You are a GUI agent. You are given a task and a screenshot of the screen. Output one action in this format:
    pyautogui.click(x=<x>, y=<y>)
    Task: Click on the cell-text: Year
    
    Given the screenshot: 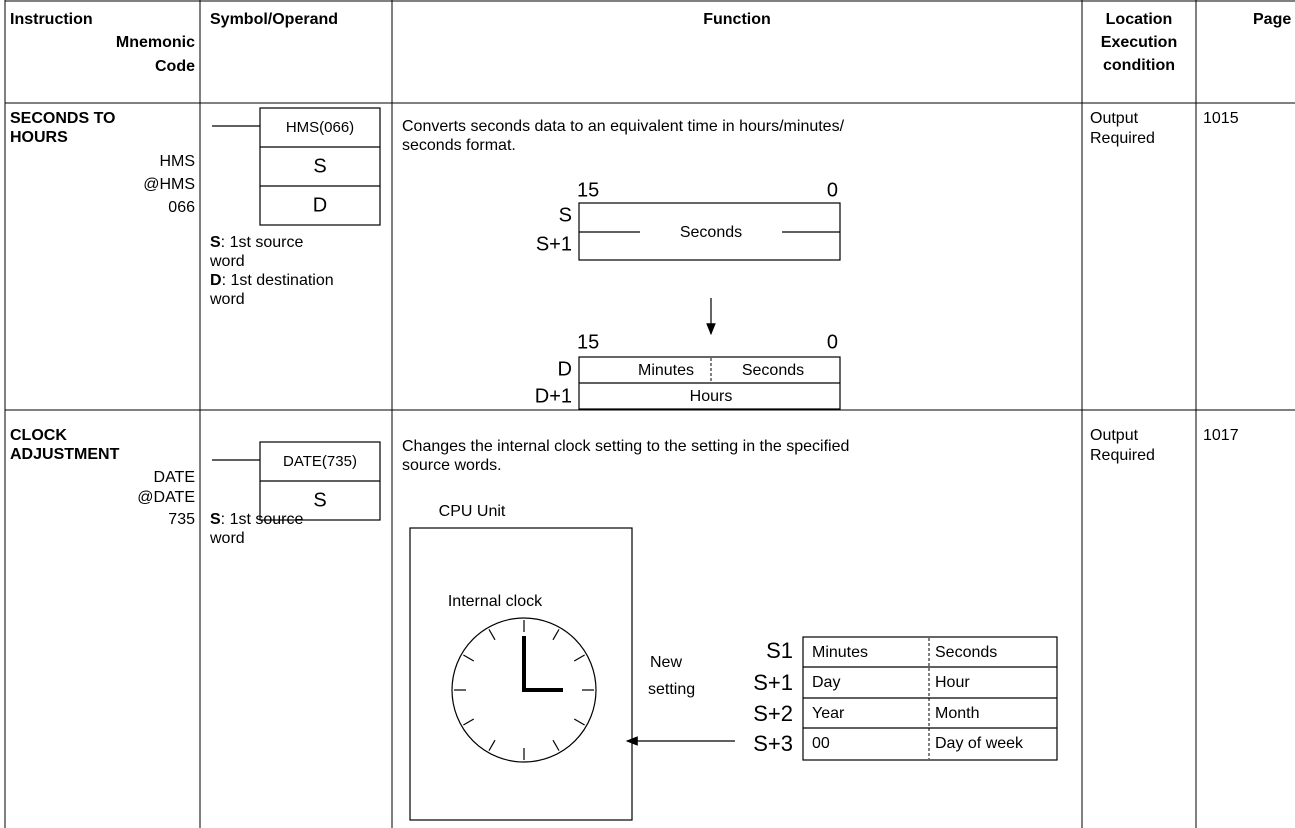 What is the action you would take?
    pyautogui.click(x=828, y=713)
    